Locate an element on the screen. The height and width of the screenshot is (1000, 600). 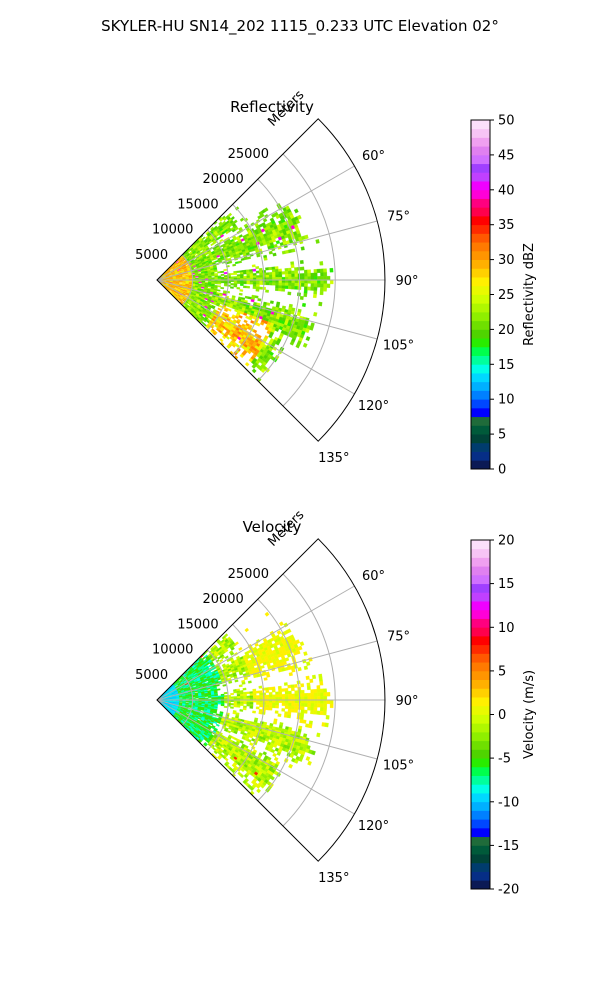
radial-tick-label: 25000 is located at coordinates (248, 154).